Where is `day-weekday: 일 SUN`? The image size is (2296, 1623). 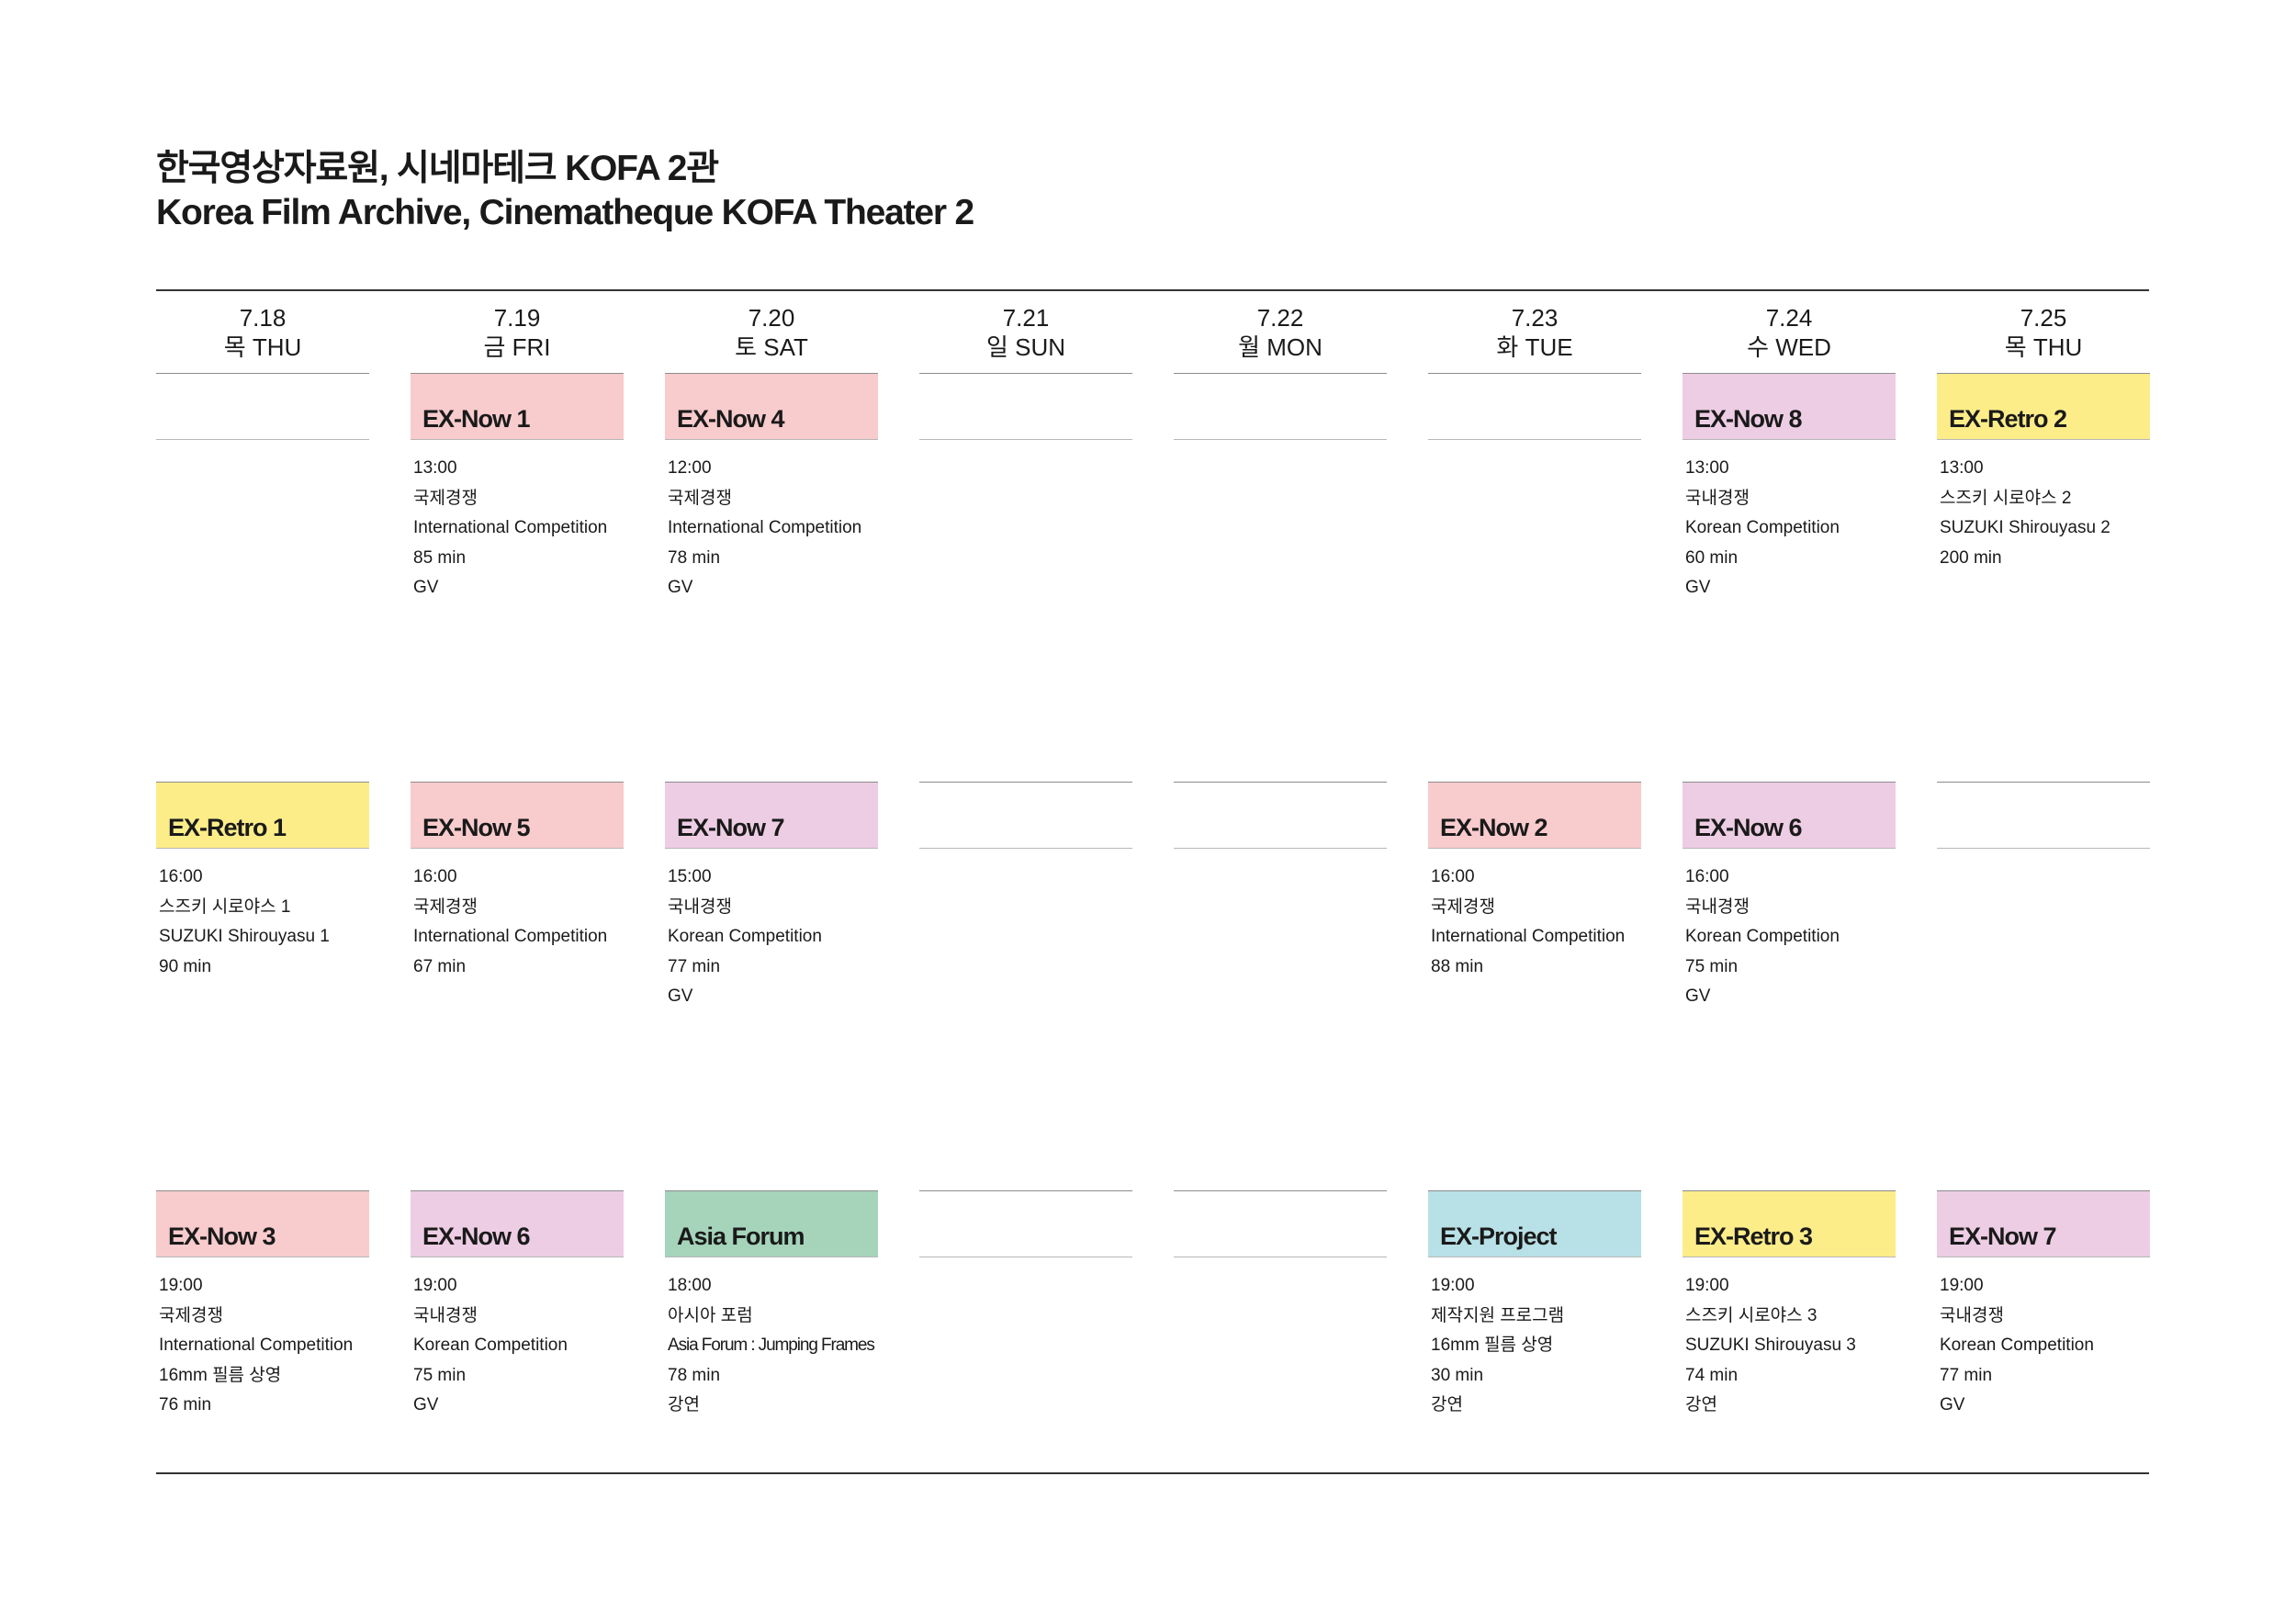 day-weekday: 일 SUN is located at coordinates (1025, 347).